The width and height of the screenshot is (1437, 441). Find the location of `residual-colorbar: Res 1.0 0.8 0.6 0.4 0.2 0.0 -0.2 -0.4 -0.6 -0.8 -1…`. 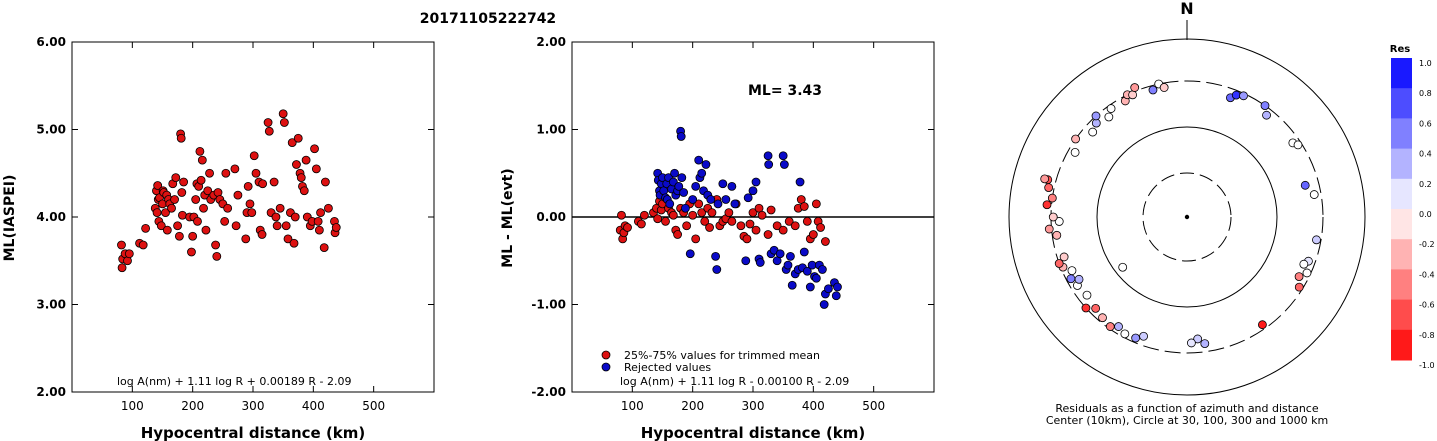

residual-colorbar: Res 1.0 0.8 0.6 0.4 0.2 0.0 -0.2 -0.4 -0.6 -0.8 -1… is located at coordinates (1412, 207).